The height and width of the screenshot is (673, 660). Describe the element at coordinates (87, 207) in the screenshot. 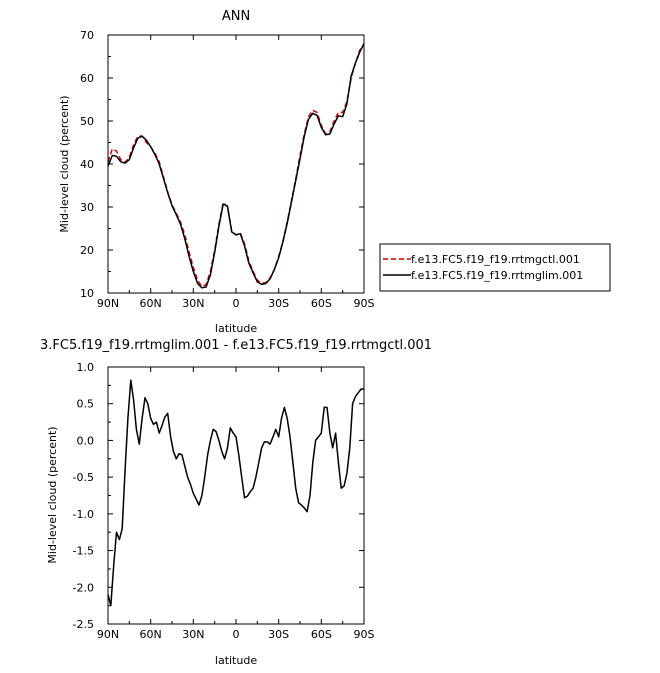

I see `top-y-tick-label: 30` at that location.